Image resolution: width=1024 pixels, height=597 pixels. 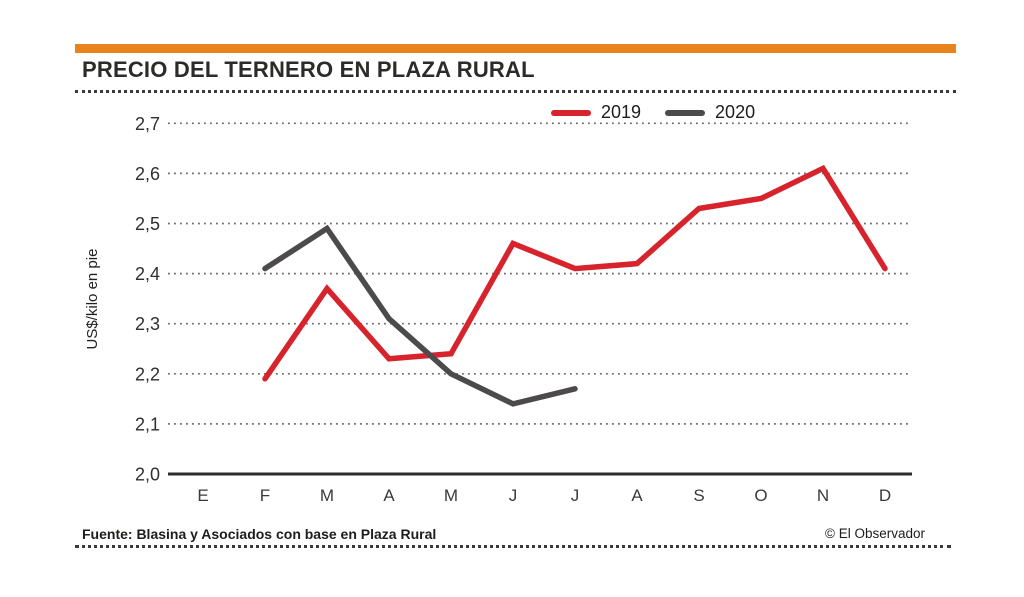 I want to click on title-divider, so click(x=515, y=91).